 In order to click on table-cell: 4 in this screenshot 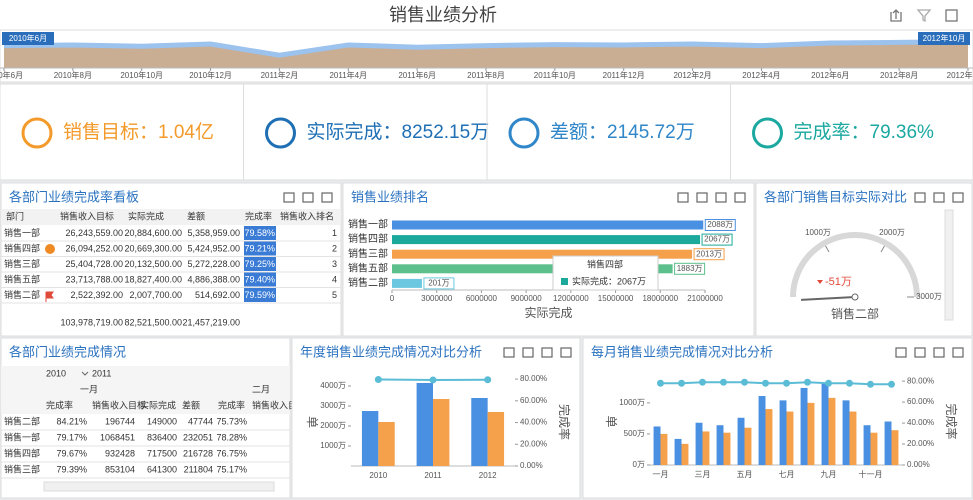, I will do `click(334, 279)`.